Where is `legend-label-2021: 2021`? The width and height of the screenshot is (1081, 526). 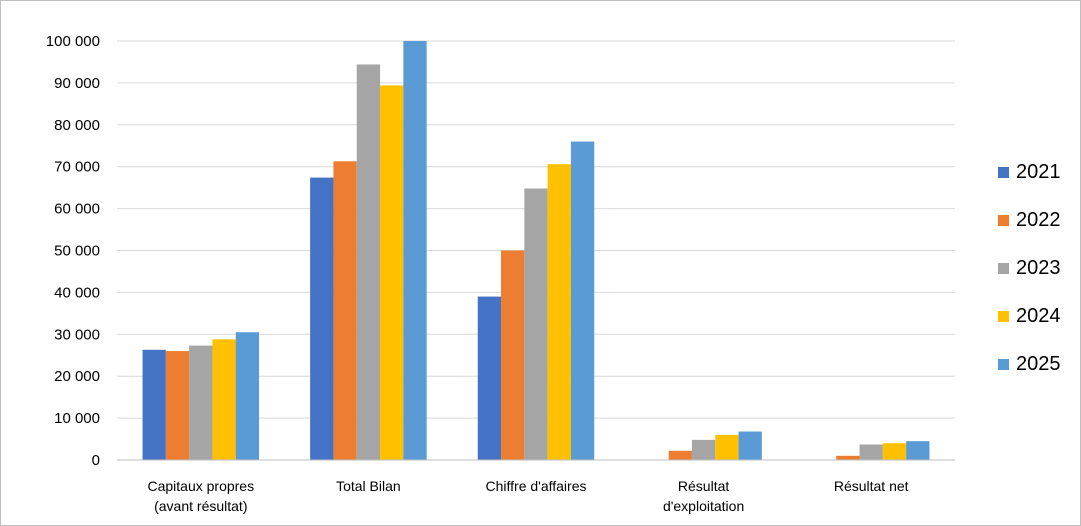
legend-label-2021: 2021 is located at coordinates (1038, 172).